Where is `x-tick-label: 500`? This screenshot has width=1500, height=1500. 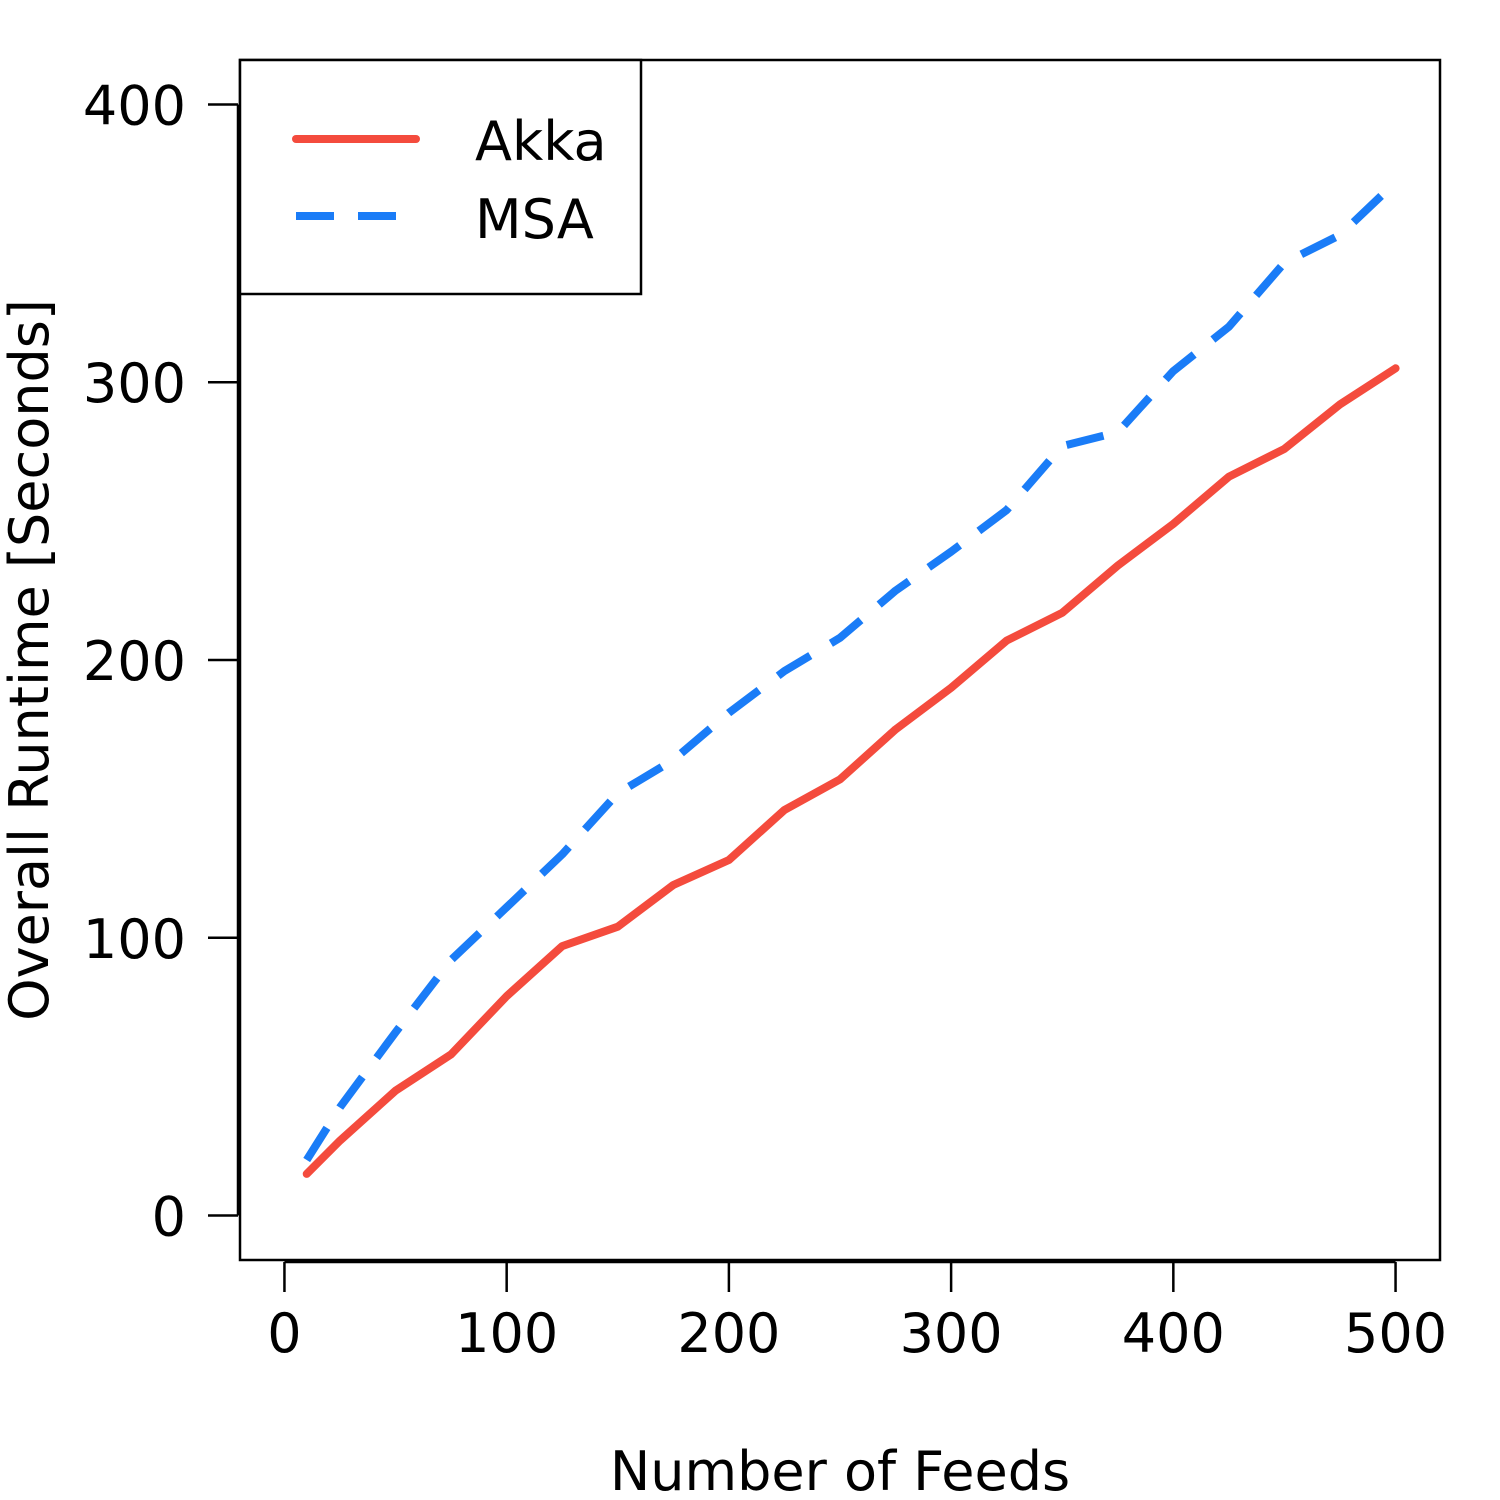
x-tick-label: 500 is located at coordinates (1395, 1333).